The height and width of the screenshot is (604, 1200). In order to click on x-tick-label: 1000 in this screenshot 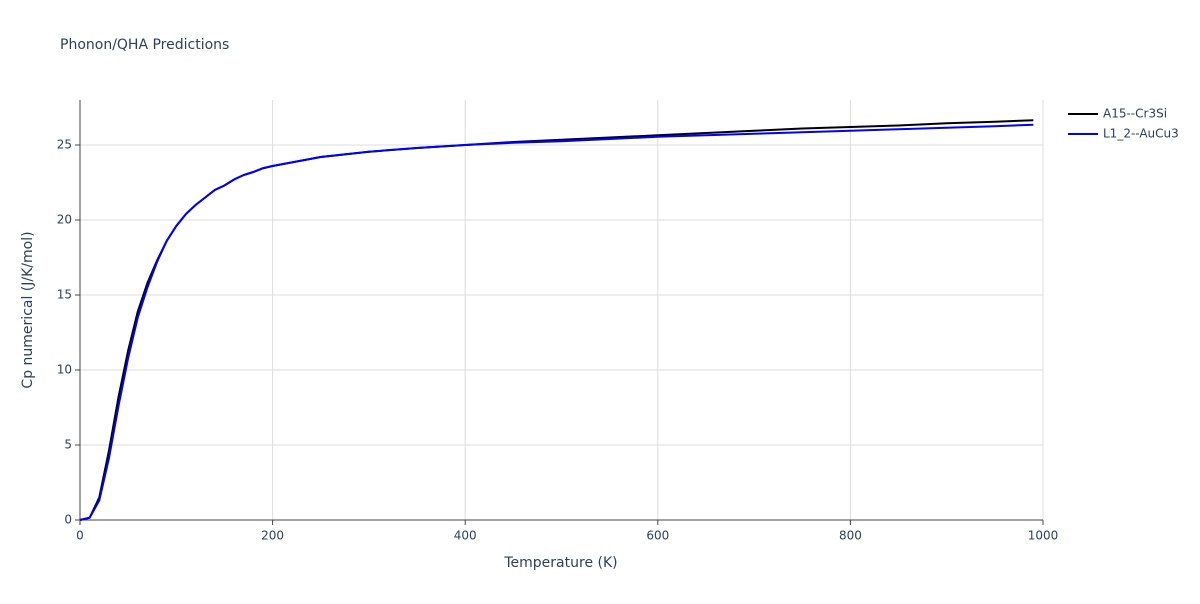, I will do `click(1043, 536)`.